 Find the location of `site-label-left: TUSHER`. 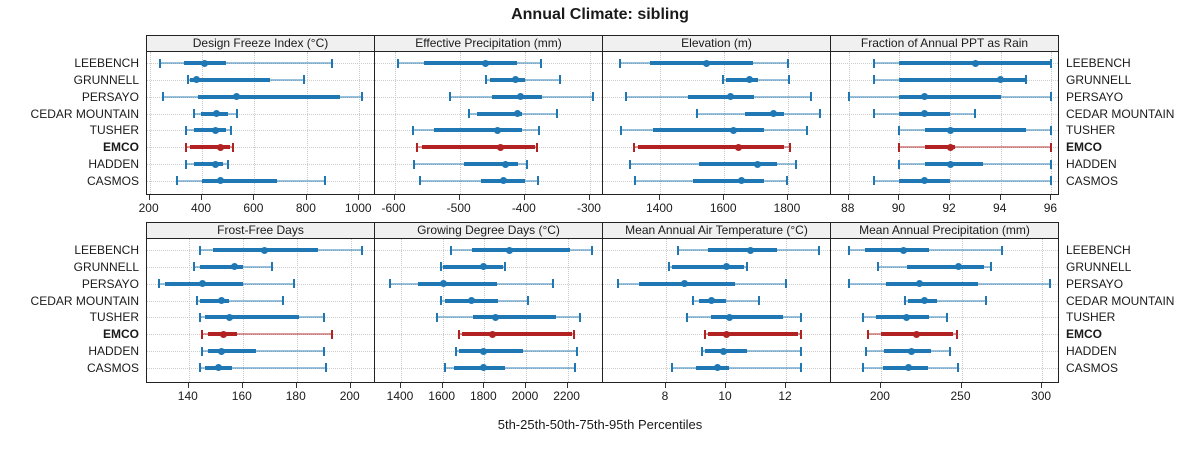

site-label-left: TUSHER is located at coordinates (114, 130).